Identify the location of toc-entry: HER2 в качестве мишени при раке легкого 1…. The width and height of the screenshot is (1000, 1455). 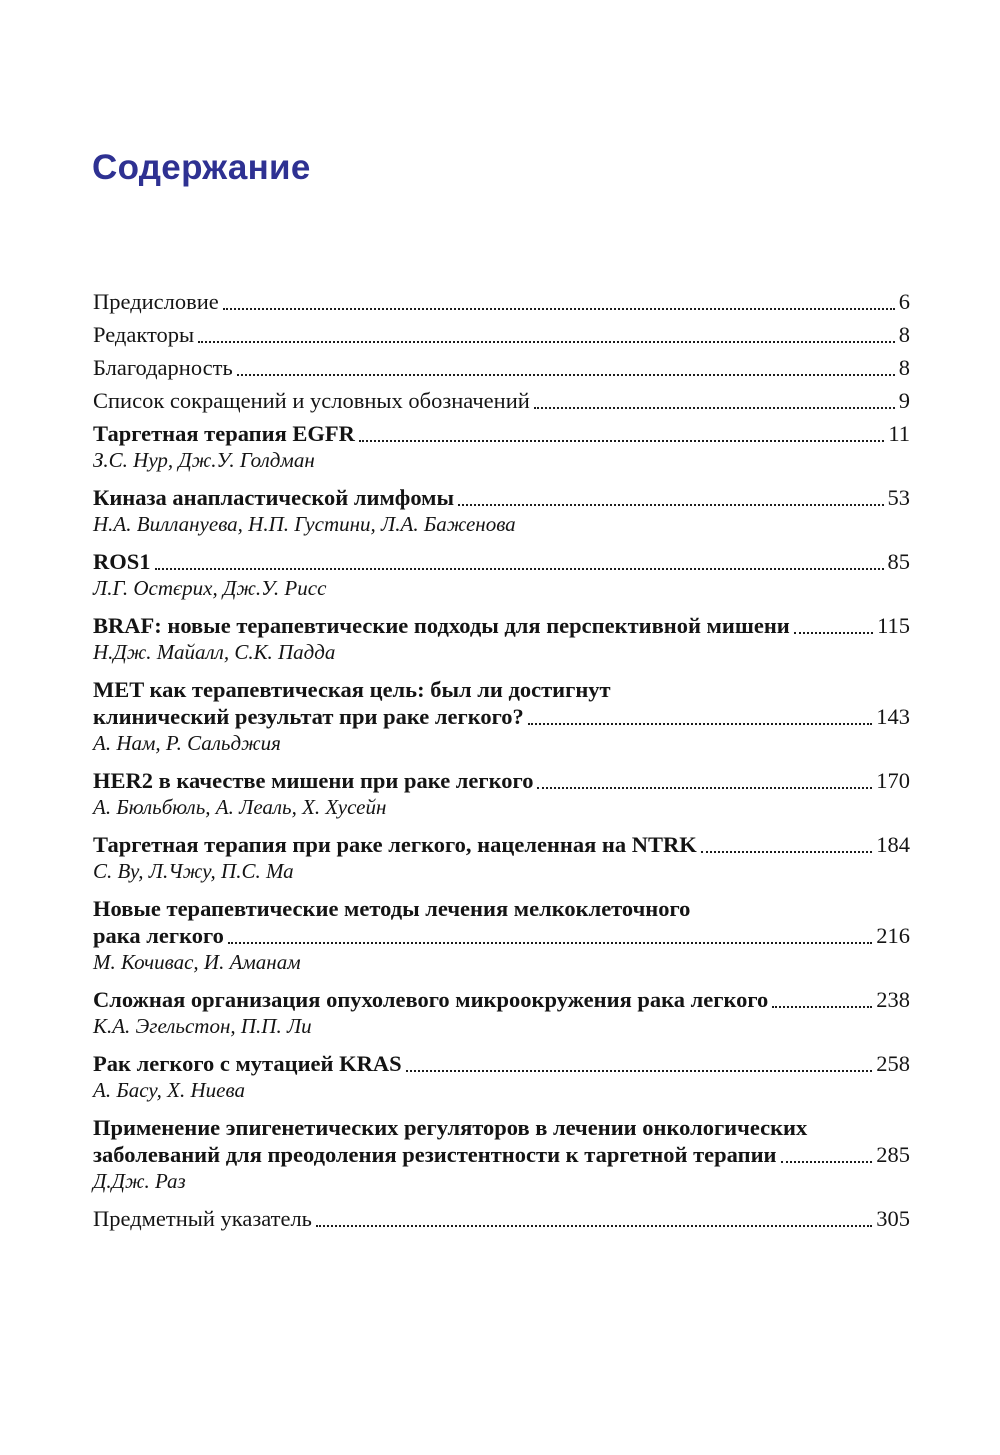
(501, 793).